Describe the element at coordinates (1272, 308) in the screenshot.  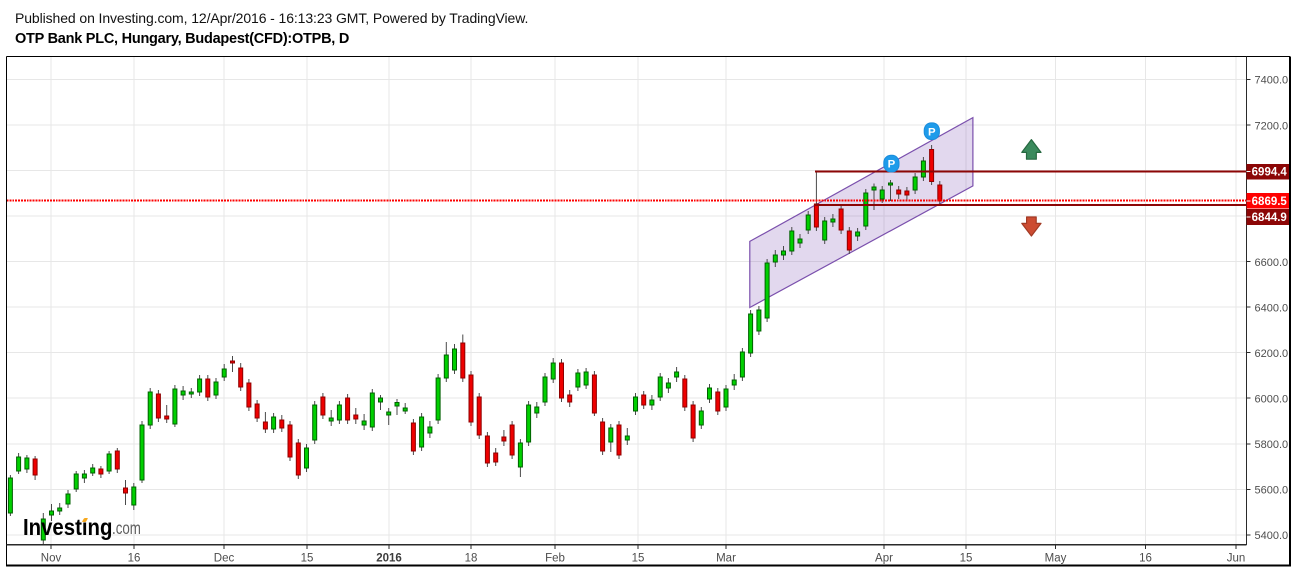
I see `svg-text: 6400.0` at that location.